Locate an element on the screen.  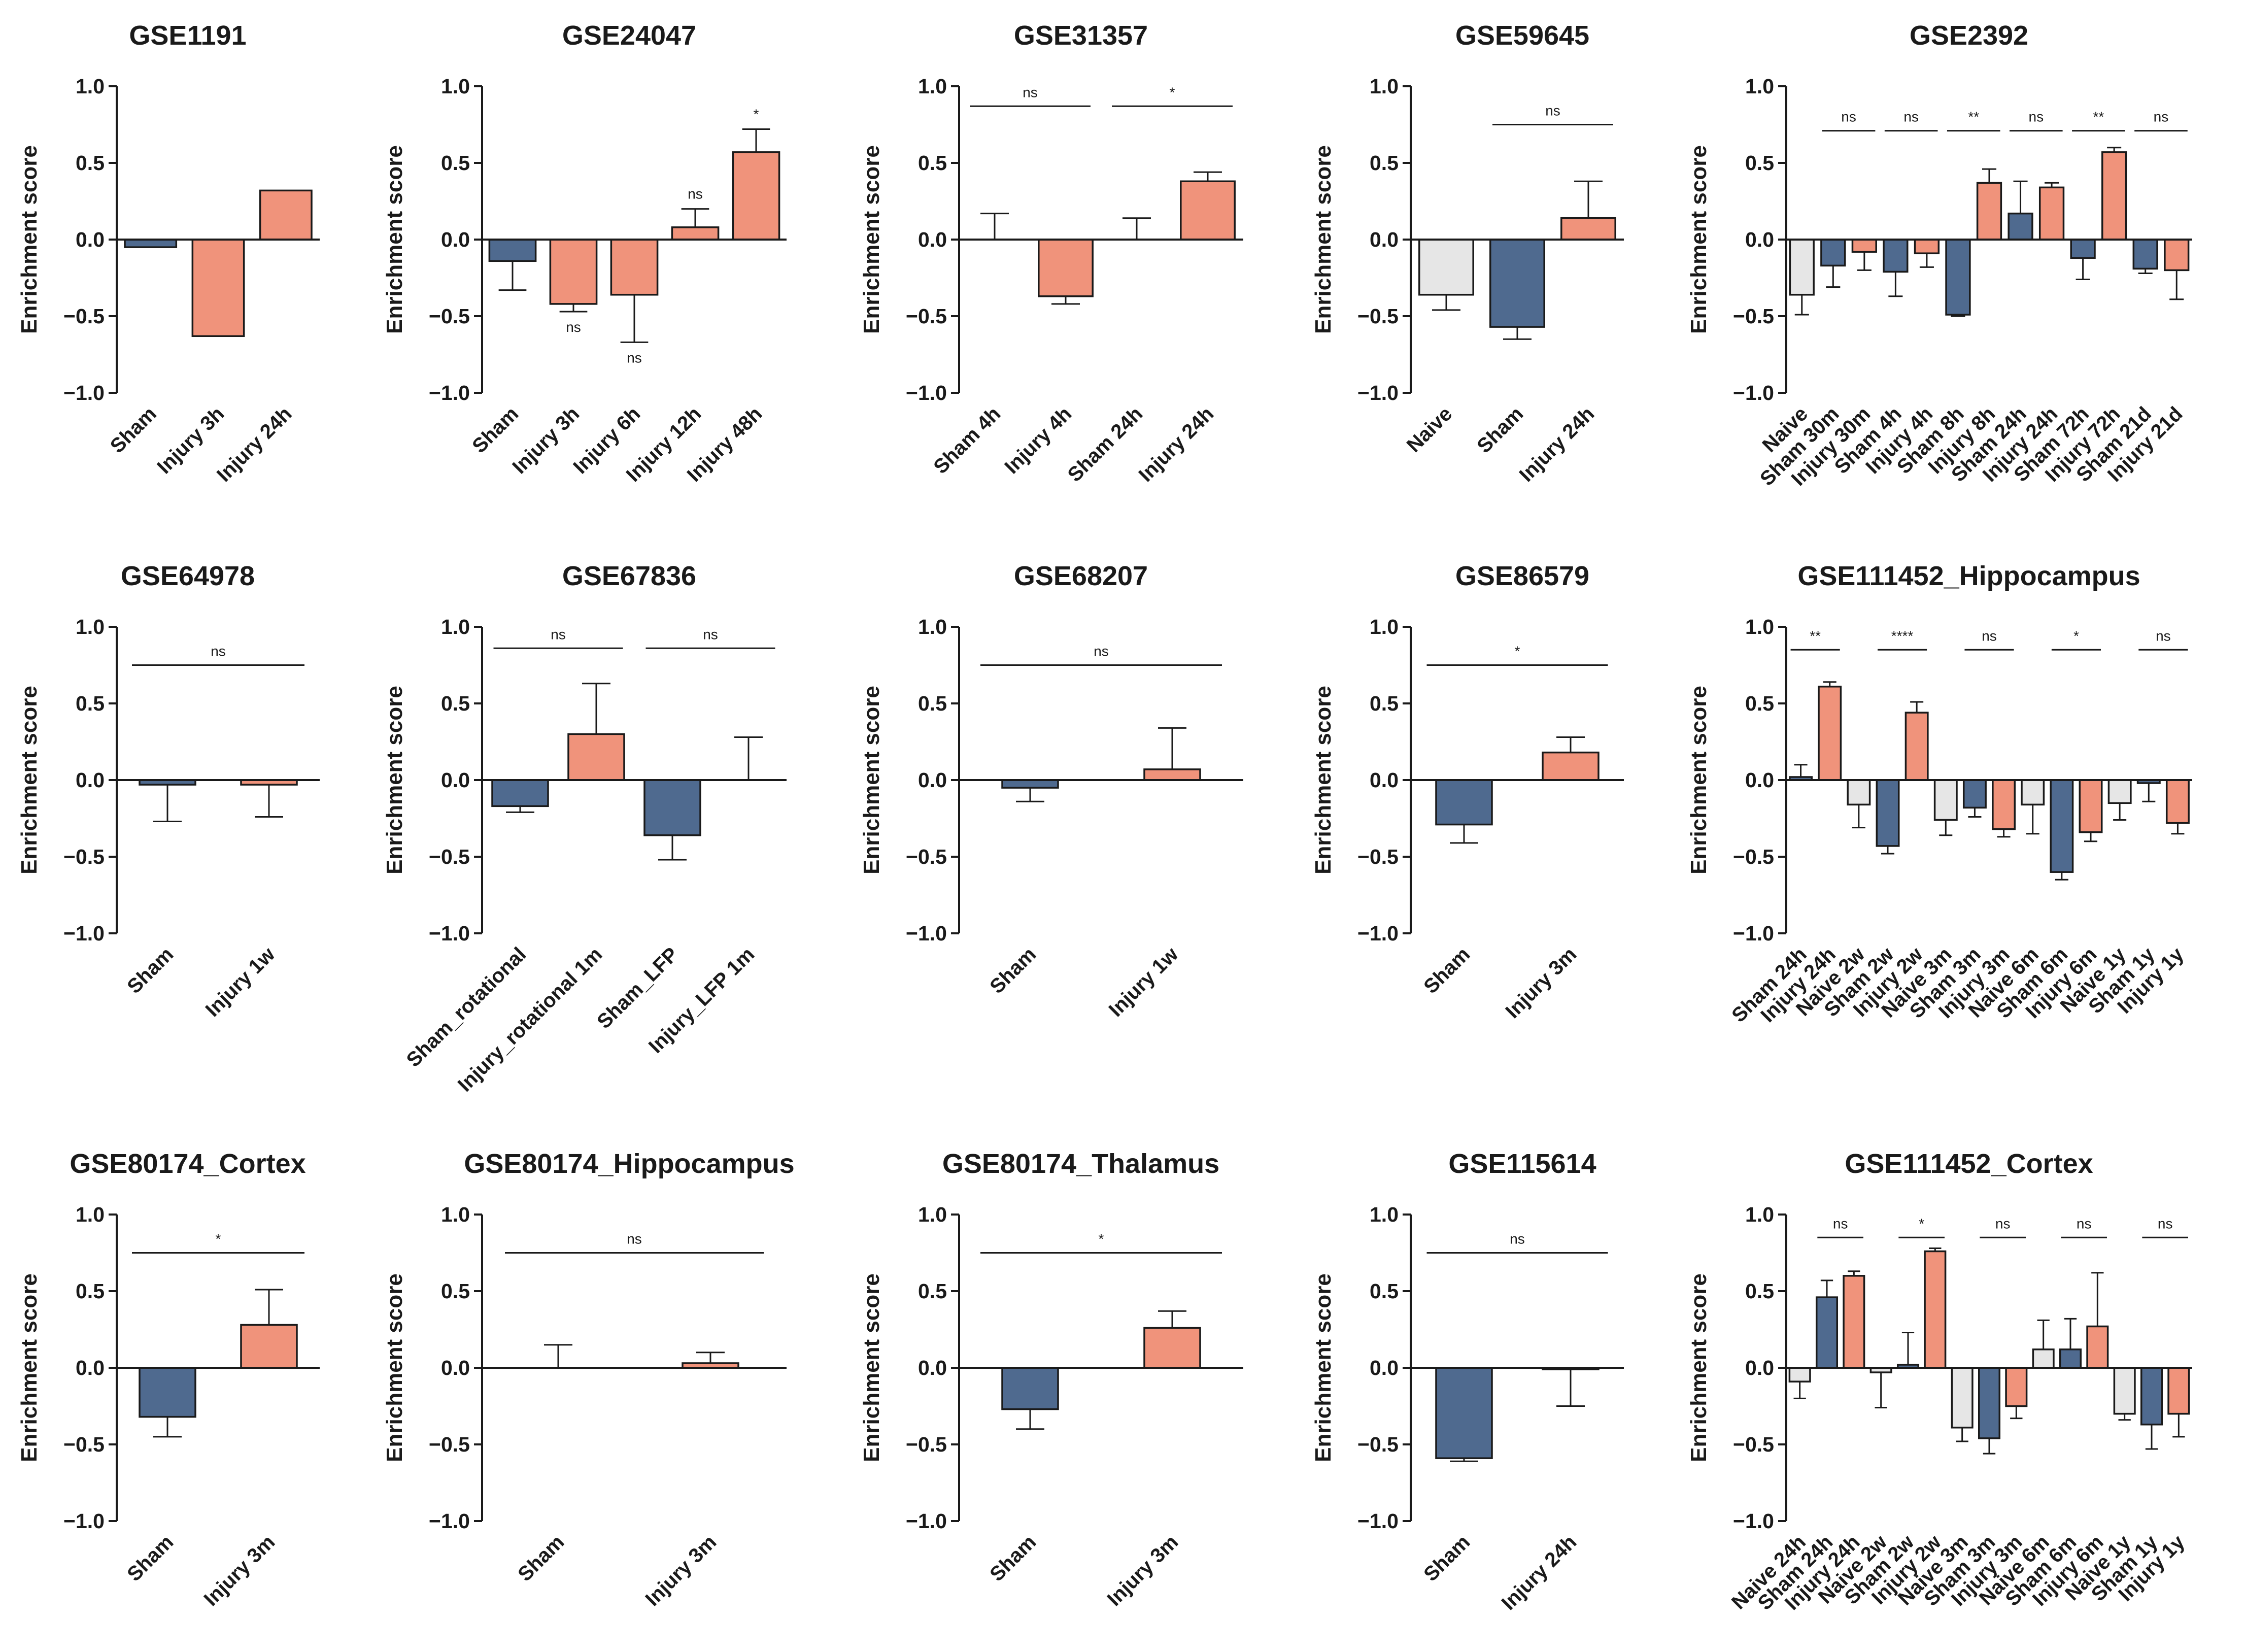
chart-title: GSE68207 is located at coordinates (1081, 576).